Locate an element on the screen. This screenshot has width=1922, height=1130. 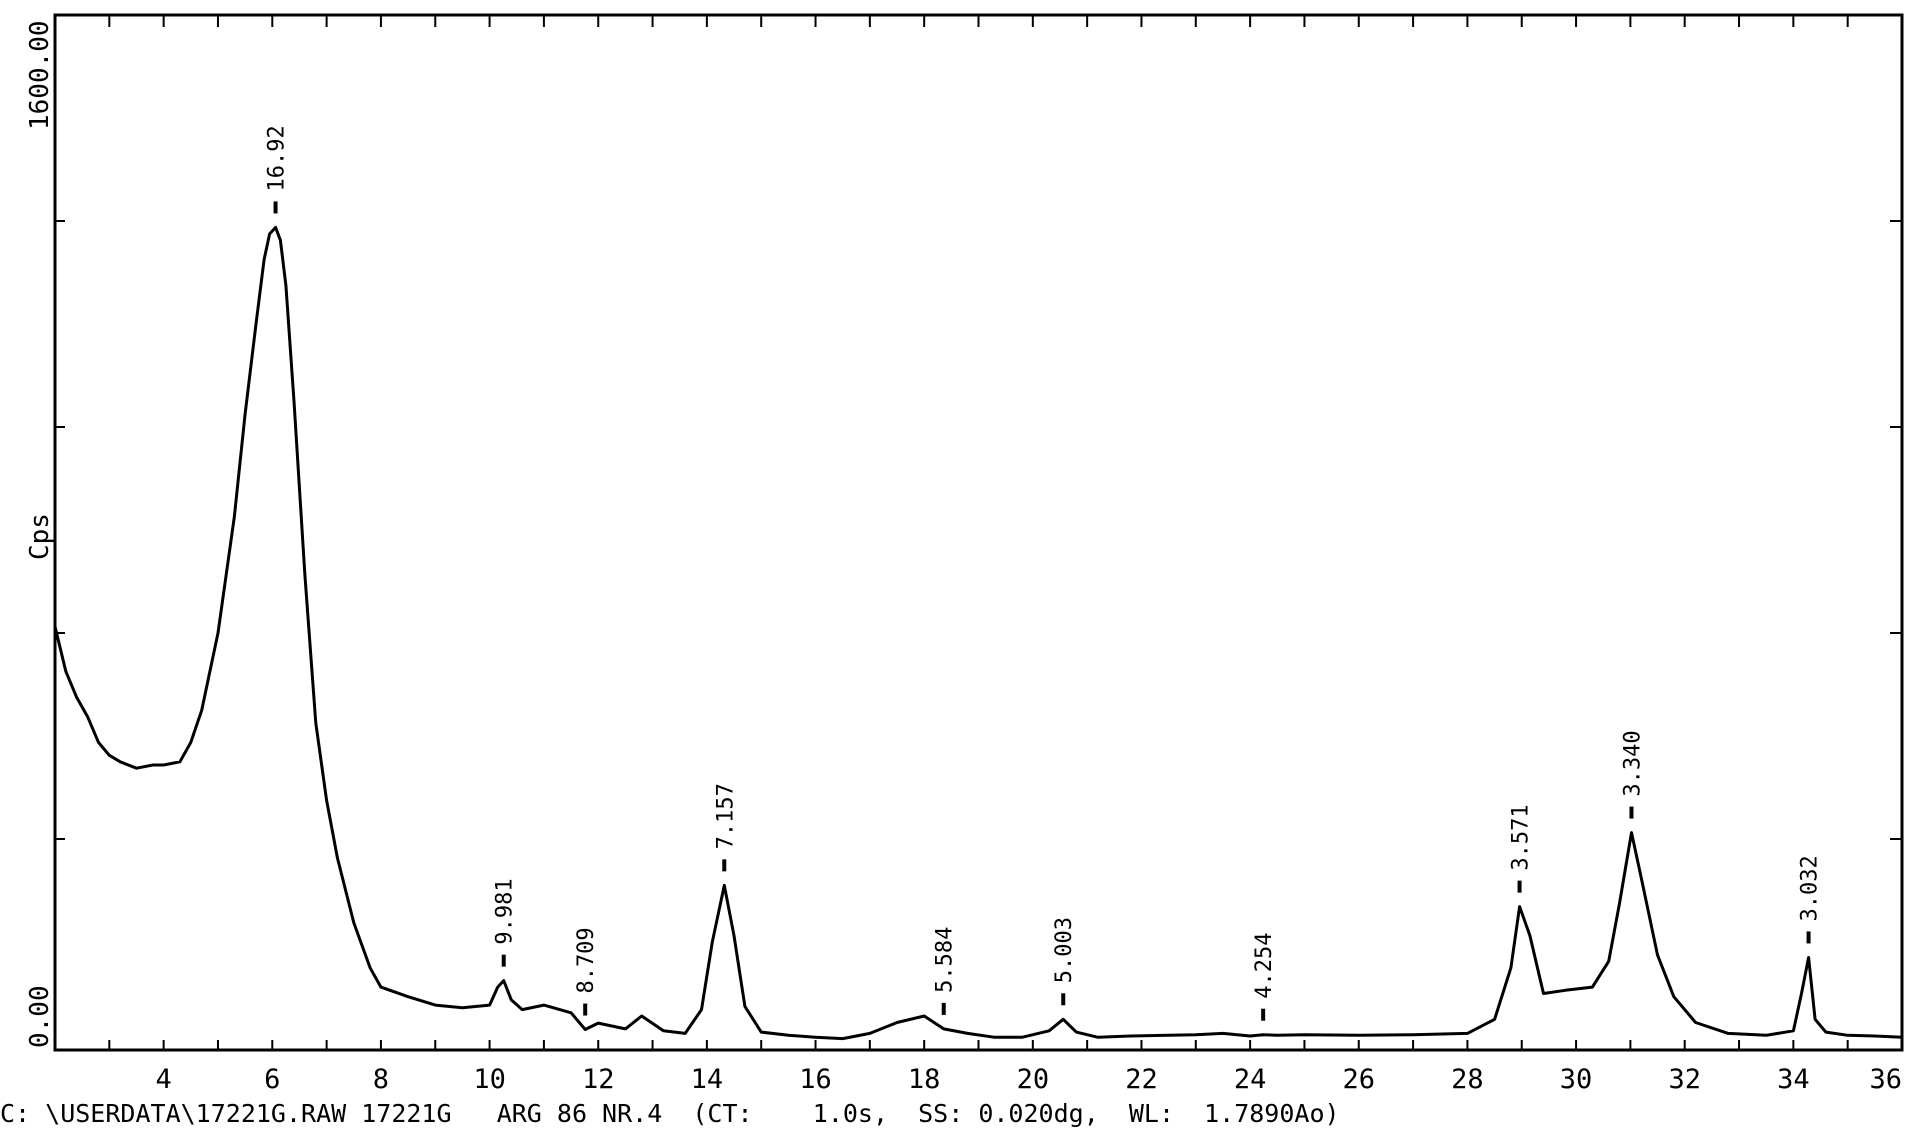
x-tick-label: 24 is located at coordinates (1250, 1079).